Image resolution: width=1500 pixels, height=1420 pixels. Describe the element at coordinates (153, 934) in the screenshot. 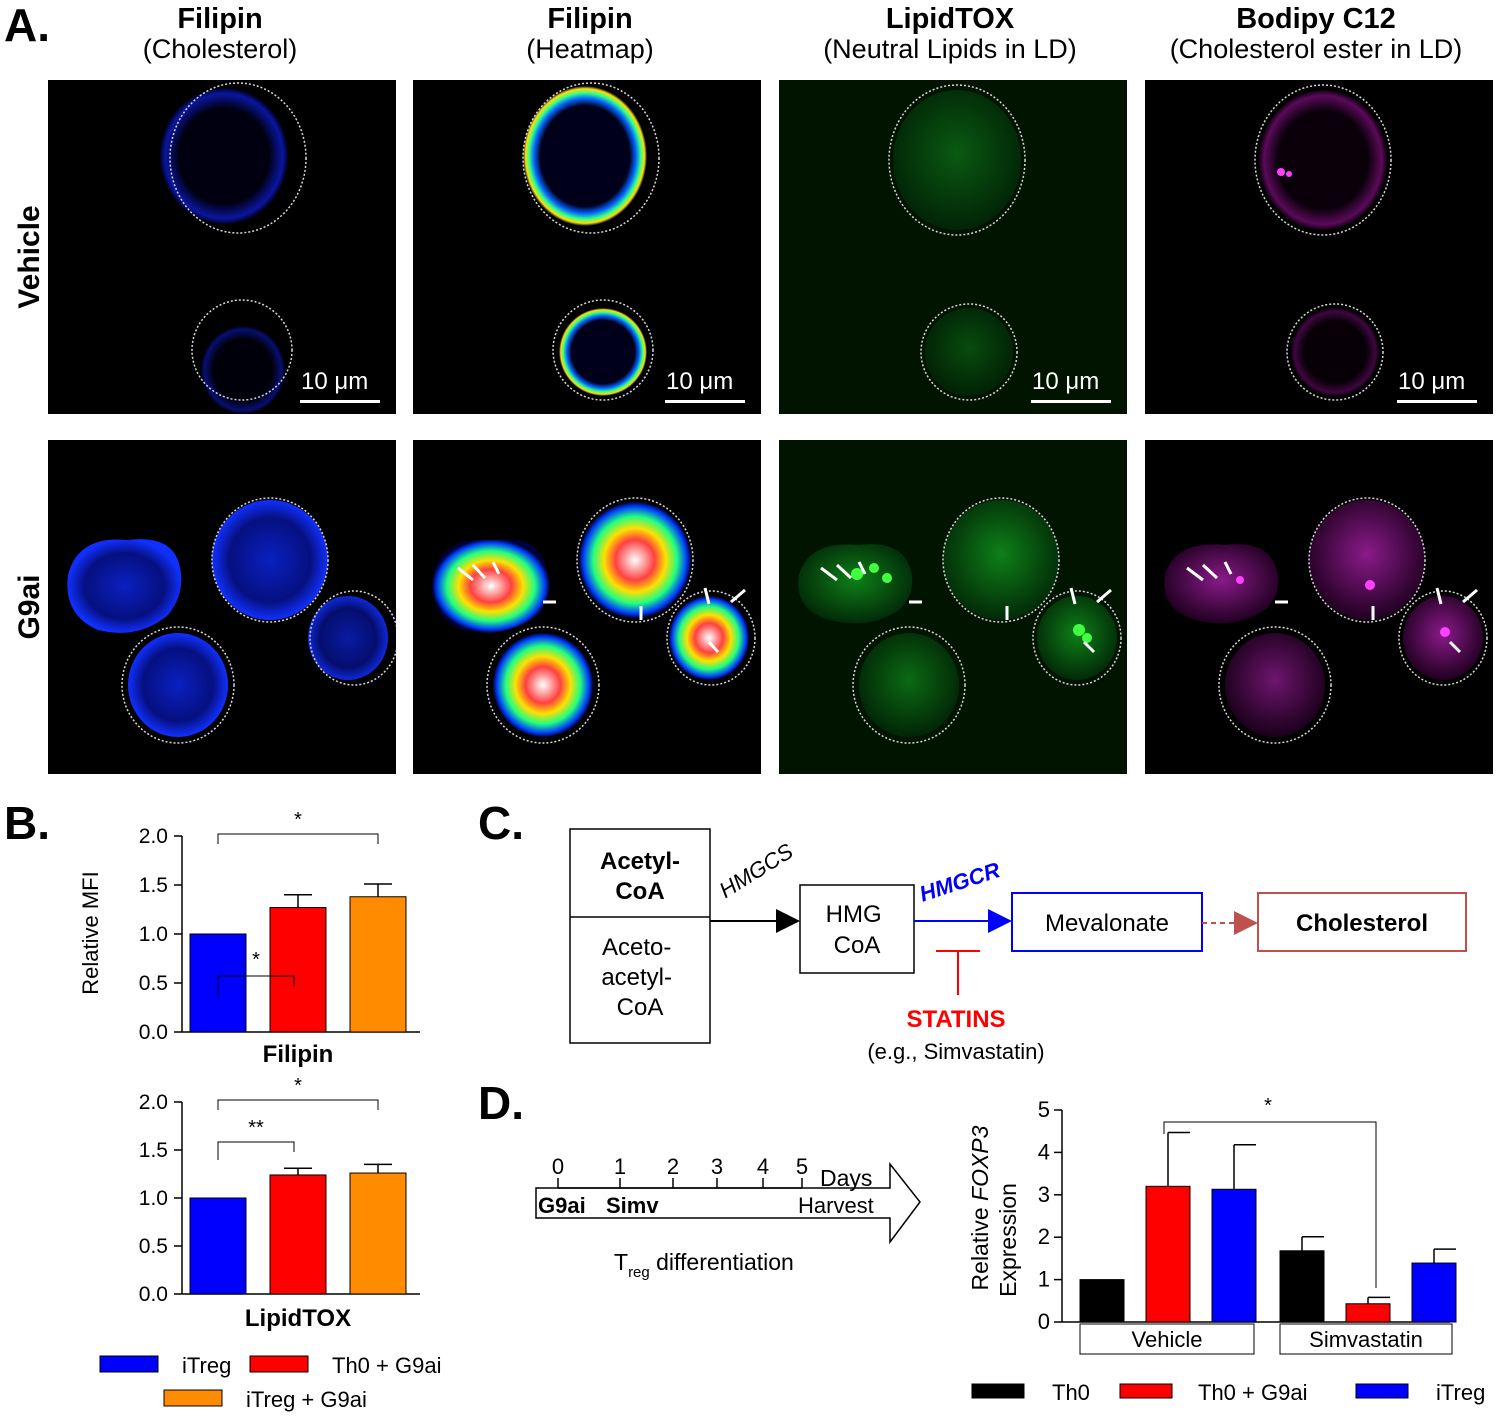

I see `chart-1-ytick-label: 1.0` at that location.